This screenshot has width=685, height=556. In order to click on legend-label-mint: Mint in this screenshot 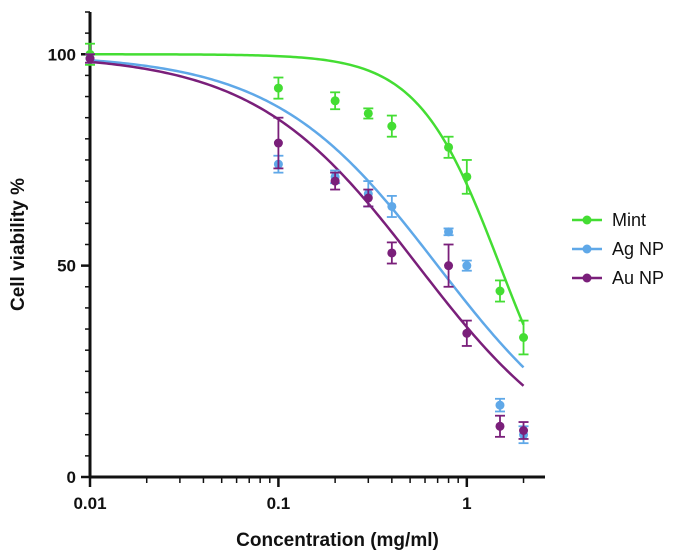, I will do `click(629, 220)`.